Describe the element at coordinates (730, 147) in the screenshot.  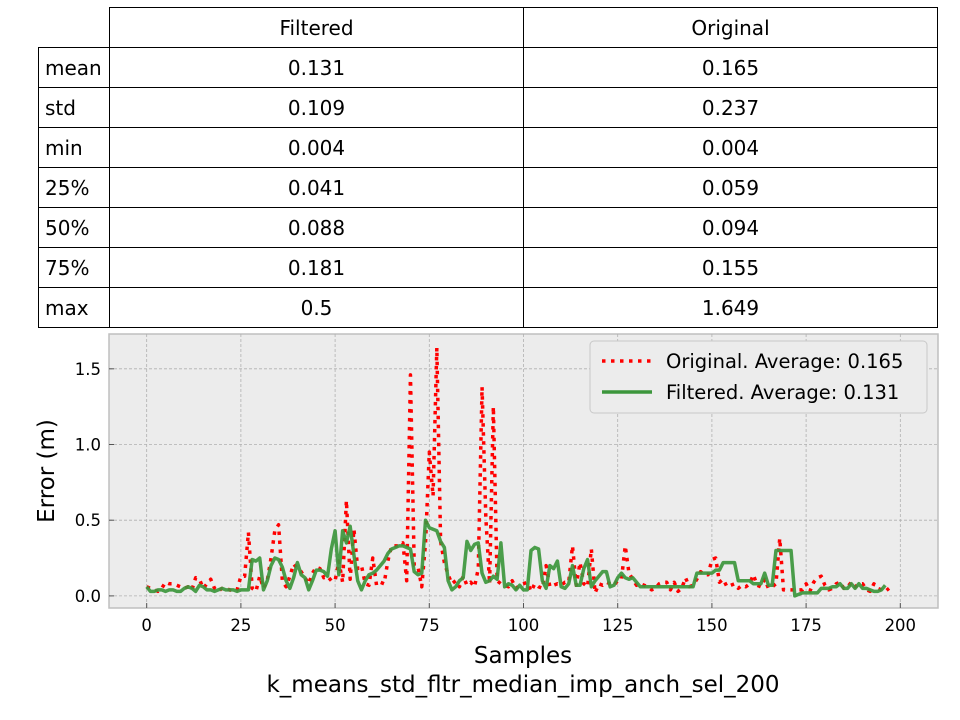
I see `original-value: 0.004` at that location.